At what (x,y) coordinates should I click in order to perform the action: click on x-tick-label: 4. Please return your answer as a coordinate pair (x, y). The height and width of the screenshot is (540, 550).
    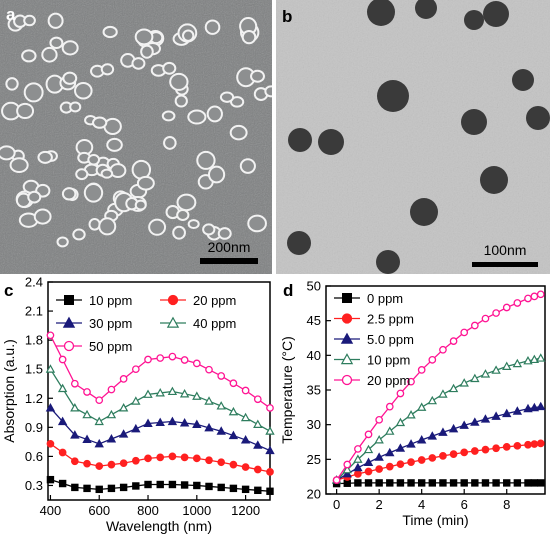
    Looking at the image, I should click on (421, 504).